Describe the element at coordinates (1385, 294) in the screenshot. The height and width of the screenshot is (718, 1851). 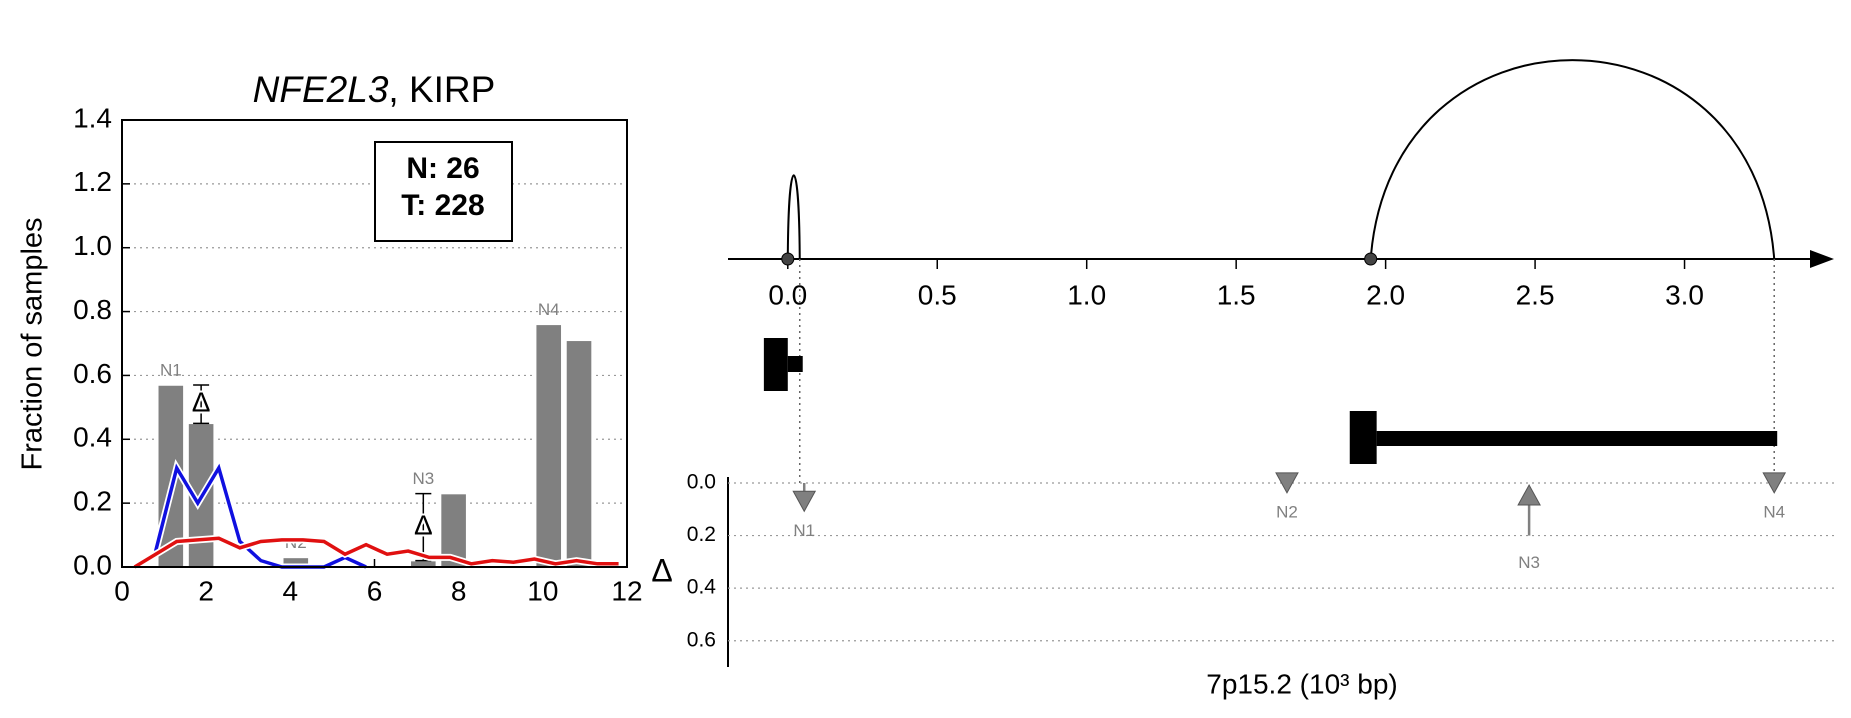
I see `x-tick-label: 2.0` at that location.